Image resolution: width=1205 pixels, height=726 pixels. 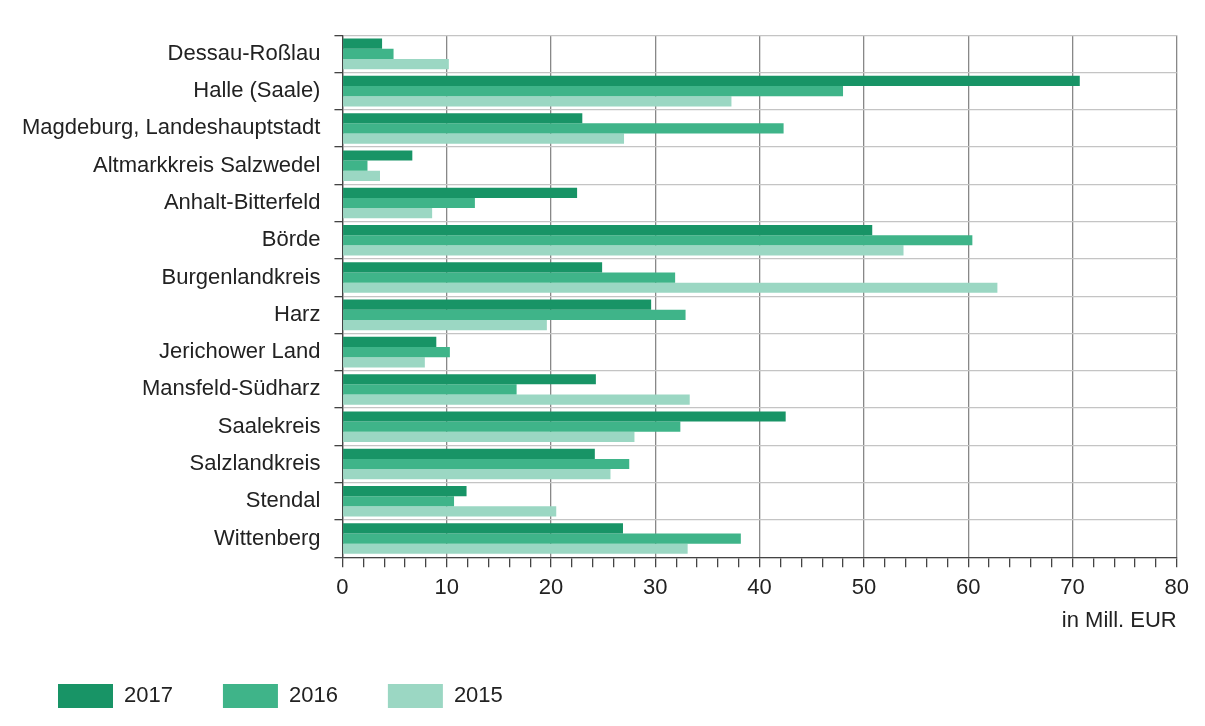 I want to click on x-tick-label: 0, so click(x=342, y=587).